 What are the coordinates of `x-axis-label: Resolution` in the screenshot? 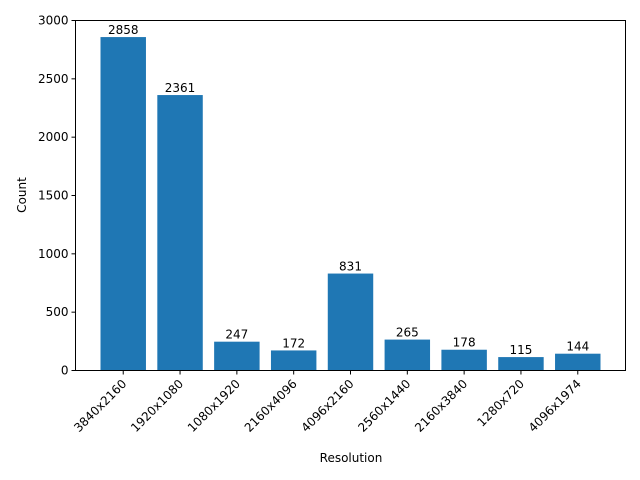 It's located at (351, 458).